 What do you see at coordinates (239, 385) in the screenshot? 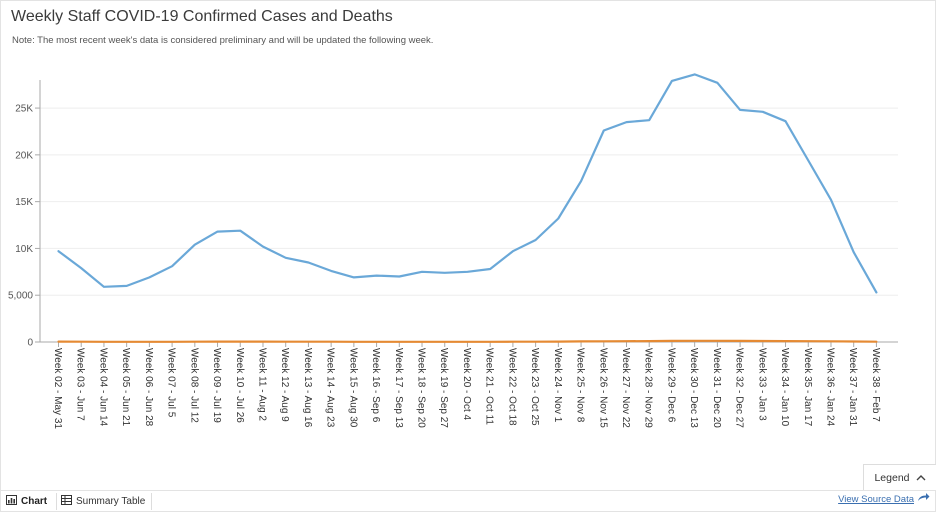
I see `x-tick-label: Week 10 - Jul 26` at bounding box center [239, 385].